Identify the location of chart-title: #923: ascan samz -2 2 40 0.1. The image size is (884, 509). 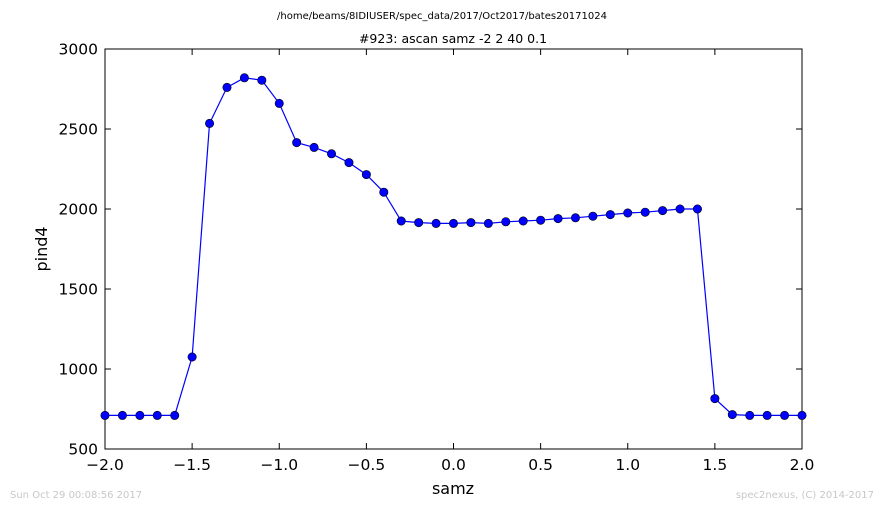
(453, 38).